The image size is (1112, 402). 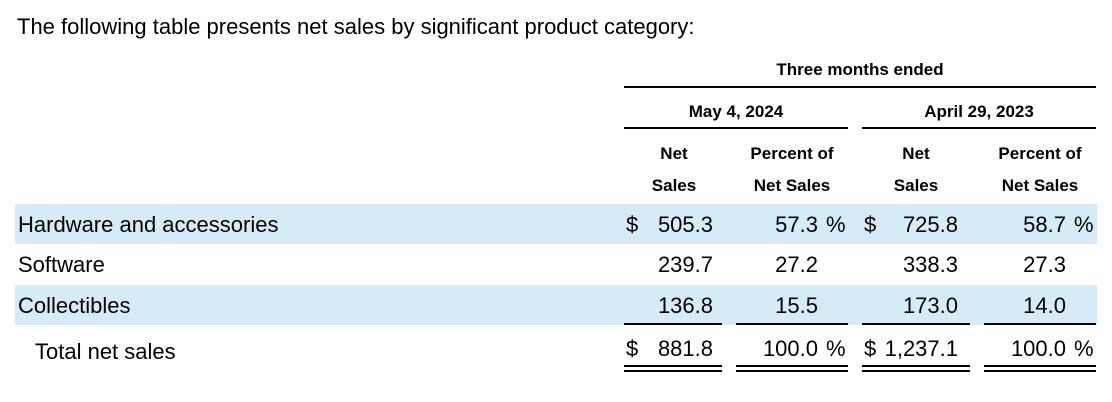 What do you see at coordinates (916, 170) in the screenshot?
I see `col-header-net-sales-prior: Net Sales` at bounding box center [916, 170].